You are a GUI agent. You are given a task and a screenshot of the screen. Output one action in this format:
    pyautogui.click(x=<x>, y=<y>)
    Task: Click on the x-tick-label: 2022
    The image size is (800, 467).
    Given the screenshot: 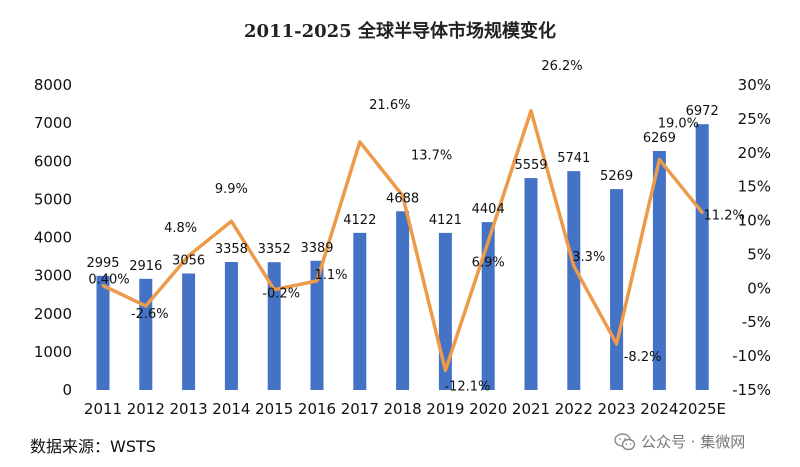 What is the action you would take?
    pyautogui.click(x=574, y=409)
    